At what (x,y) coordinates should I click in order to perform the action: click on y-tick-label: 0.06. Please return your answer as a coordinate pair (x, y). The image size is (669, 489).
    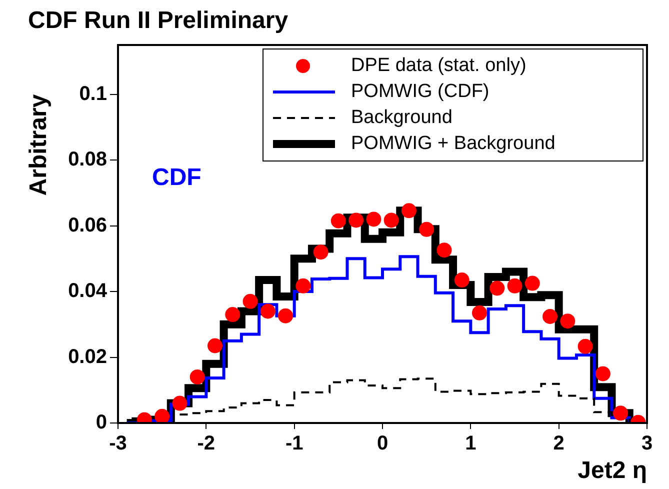
    Looking at the image, I should click on (87, 225).